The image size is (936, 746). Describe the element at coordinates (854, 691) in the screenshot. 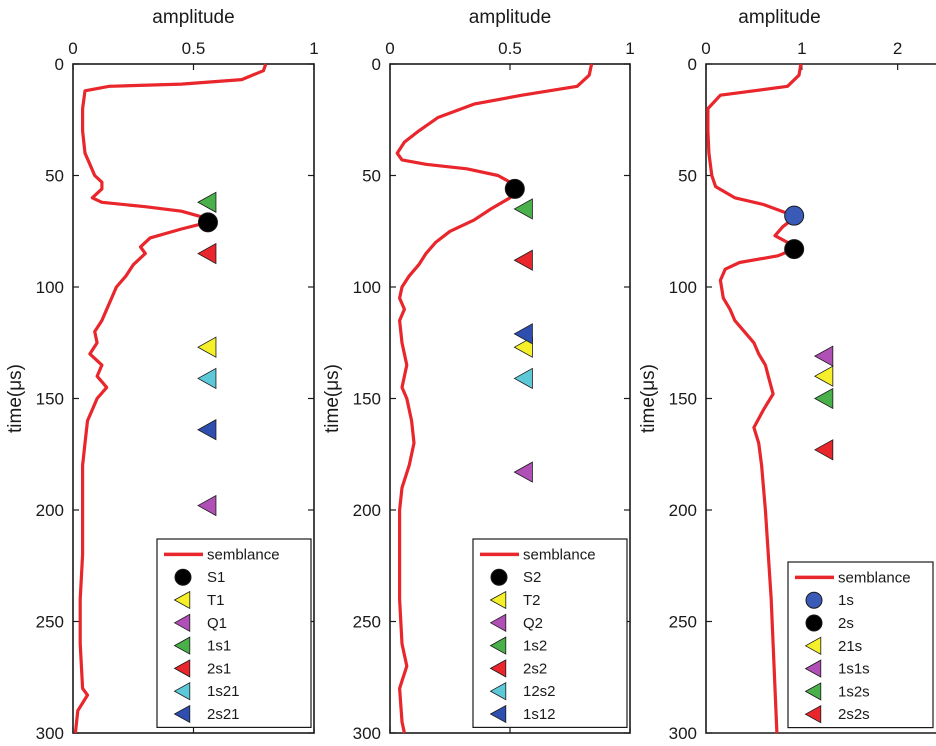

I see `legend-label: 1s2s` at that location.